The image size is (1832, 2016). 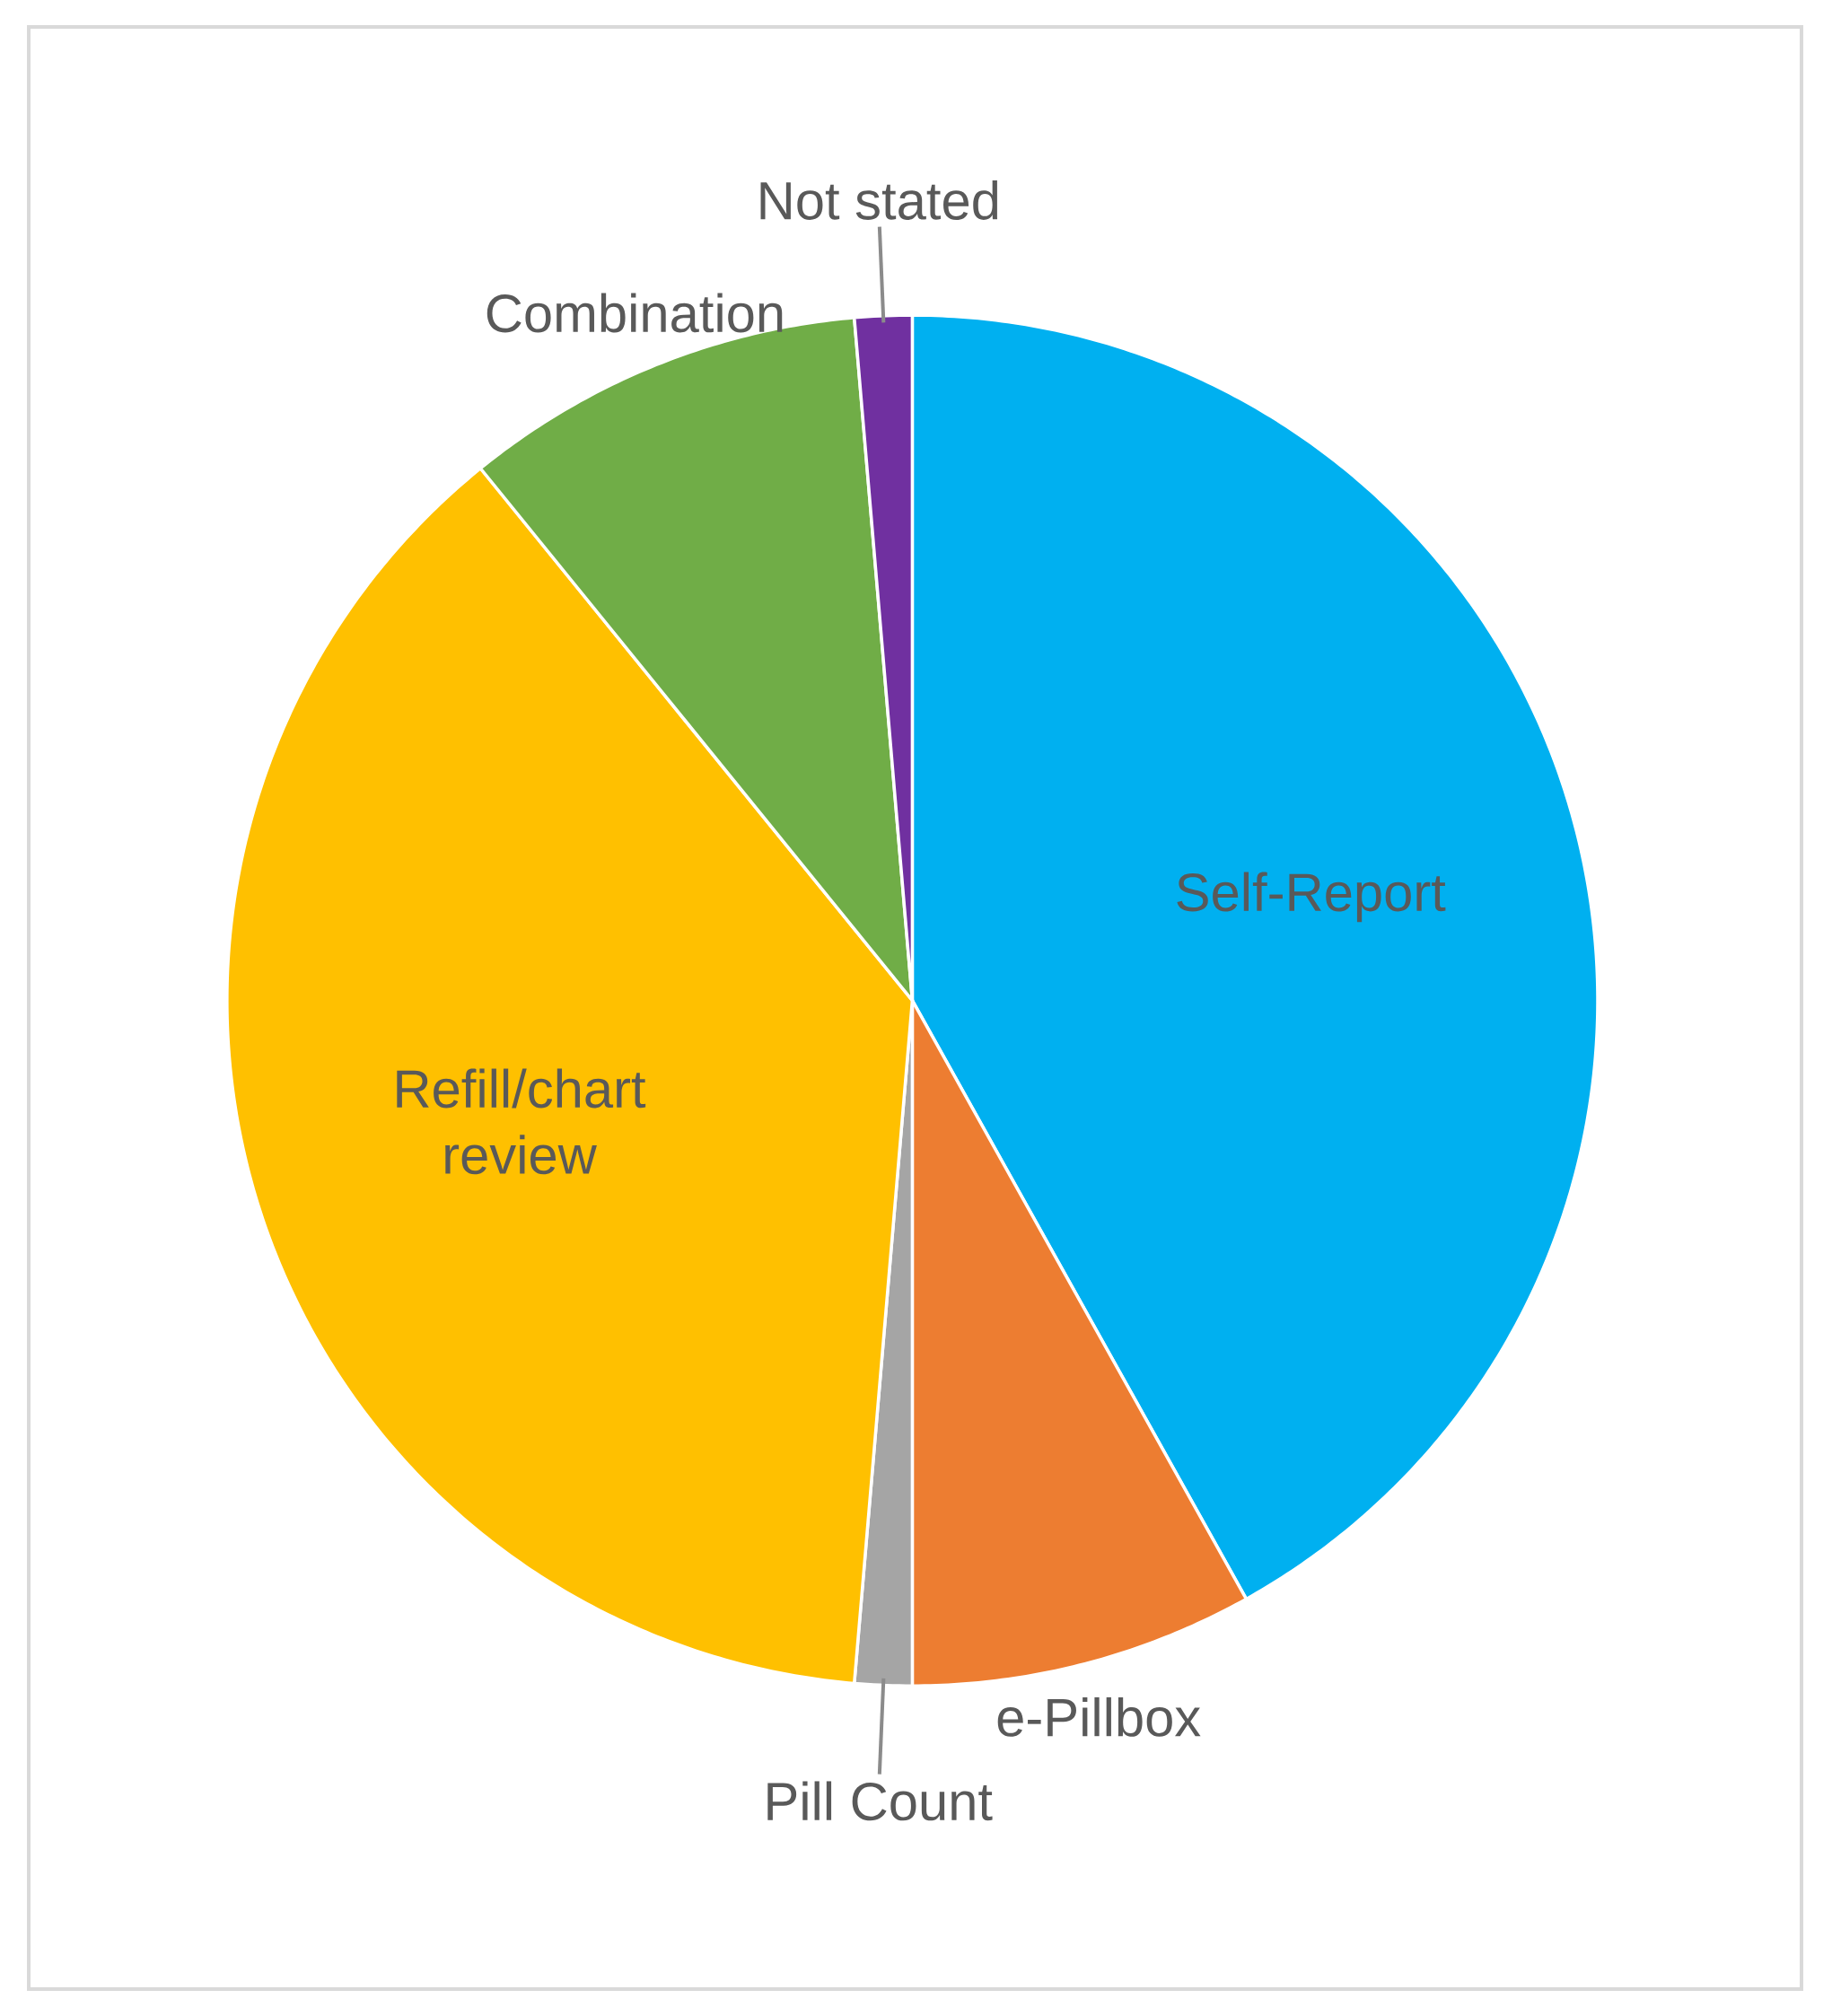 I want to click on slice-label: Not stated, so click(x=879, y=200).